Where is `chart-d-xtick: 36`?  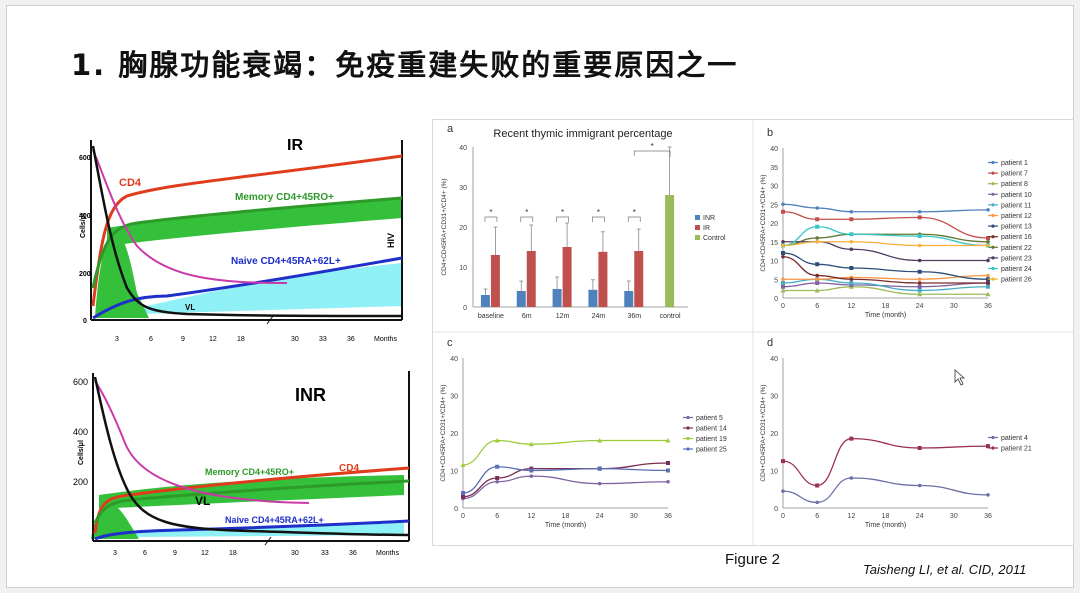
chart-d-xtick: 36 is located at coordinates (988, 516).